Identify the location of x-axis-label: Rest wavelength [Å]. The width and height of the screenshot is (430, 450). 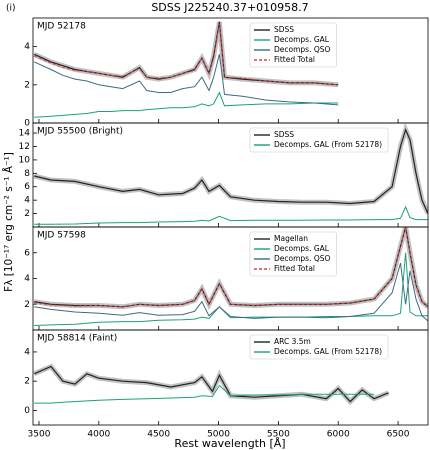
(229, 443).